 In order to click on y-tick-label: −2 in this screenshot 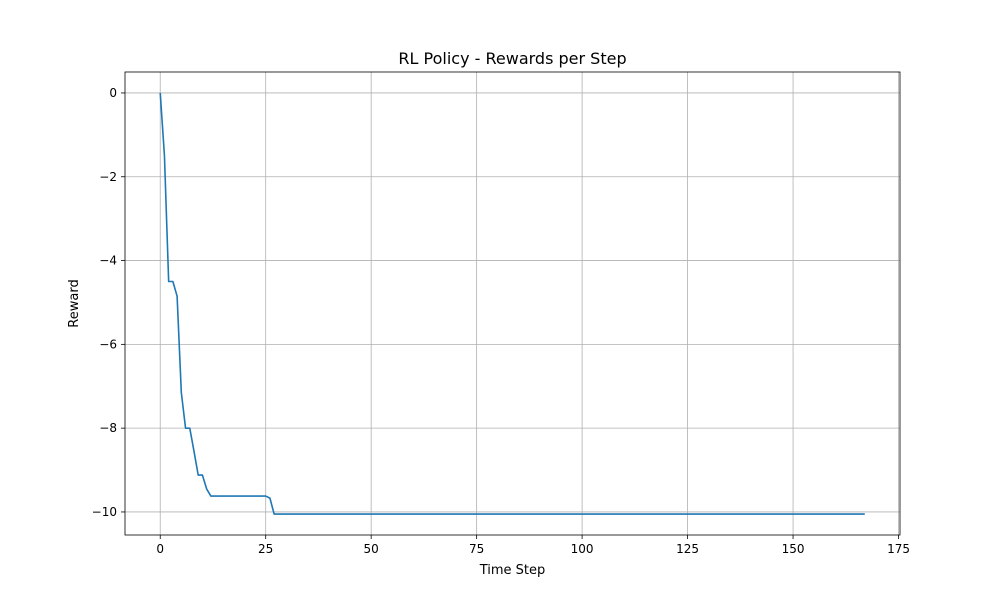, I will do `click(108, 177)`.